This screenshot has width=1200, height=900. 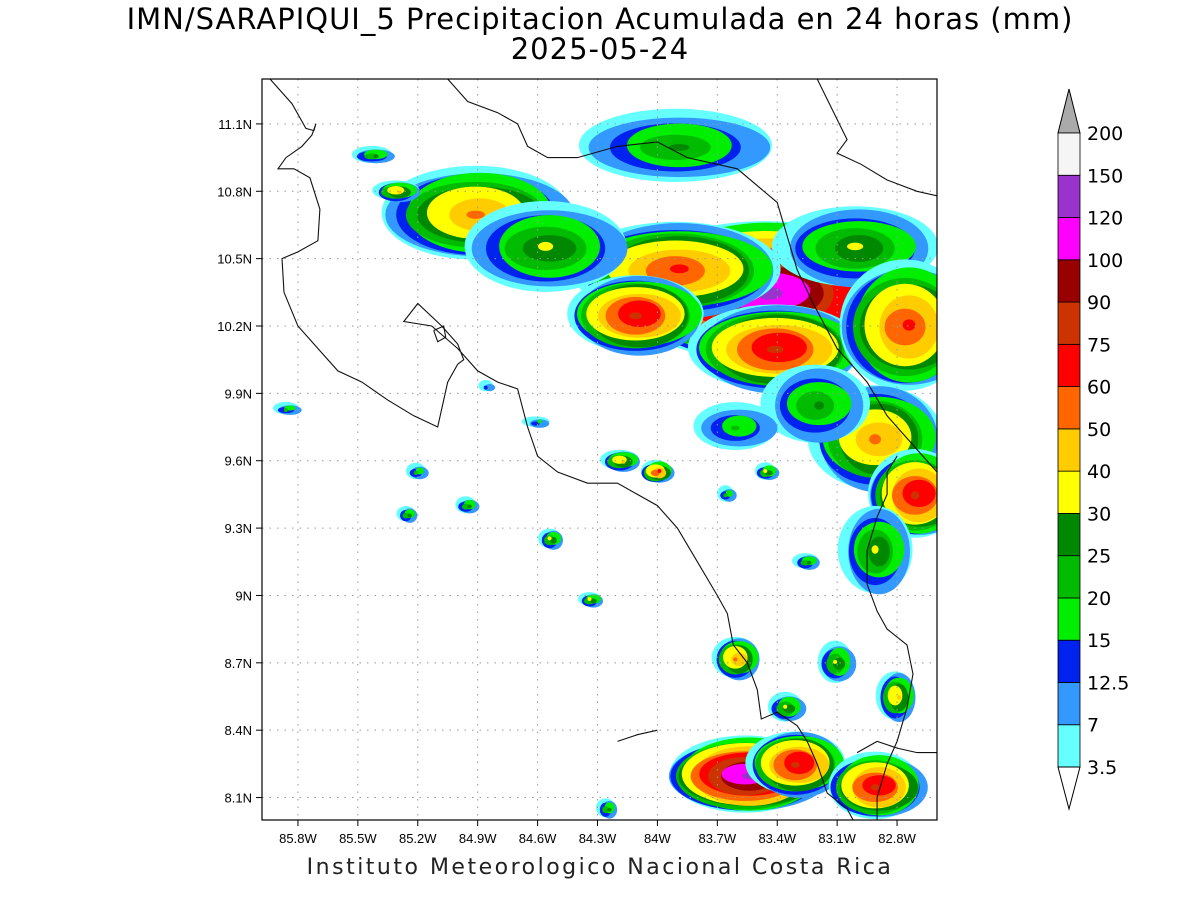 What do you see at coordinates (718, 838) in the screenshot?
I see `lon-tick-label: 83.7W` at bounding box center [718, 838].